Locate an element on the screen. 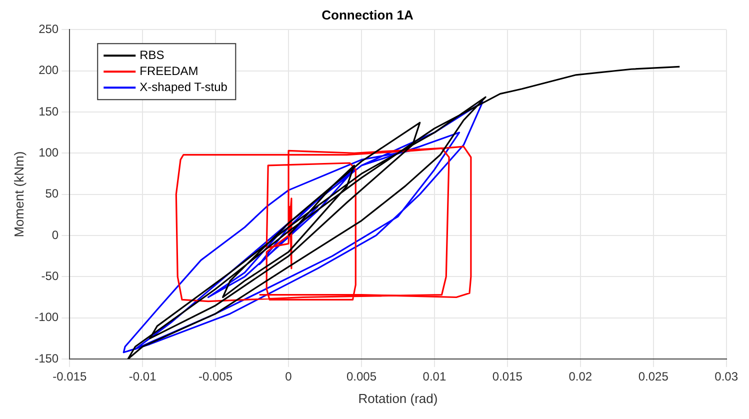 The height and width of the screenshot is (419, 749). x-axis-title: Rotation (rad) is located at coordinates (398, 398).